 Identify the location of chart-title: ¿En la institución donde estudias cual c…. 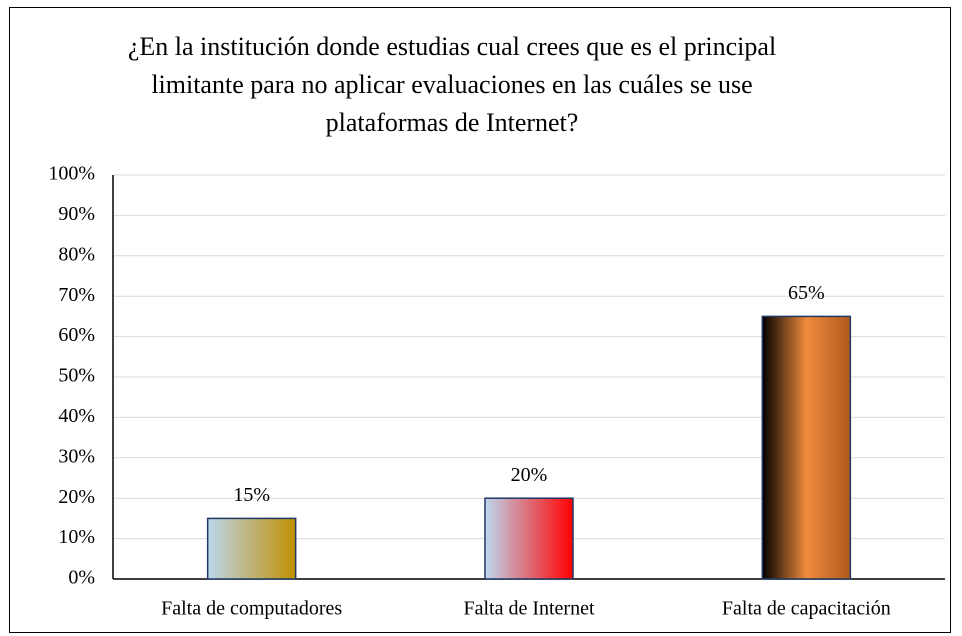
(452, 84).